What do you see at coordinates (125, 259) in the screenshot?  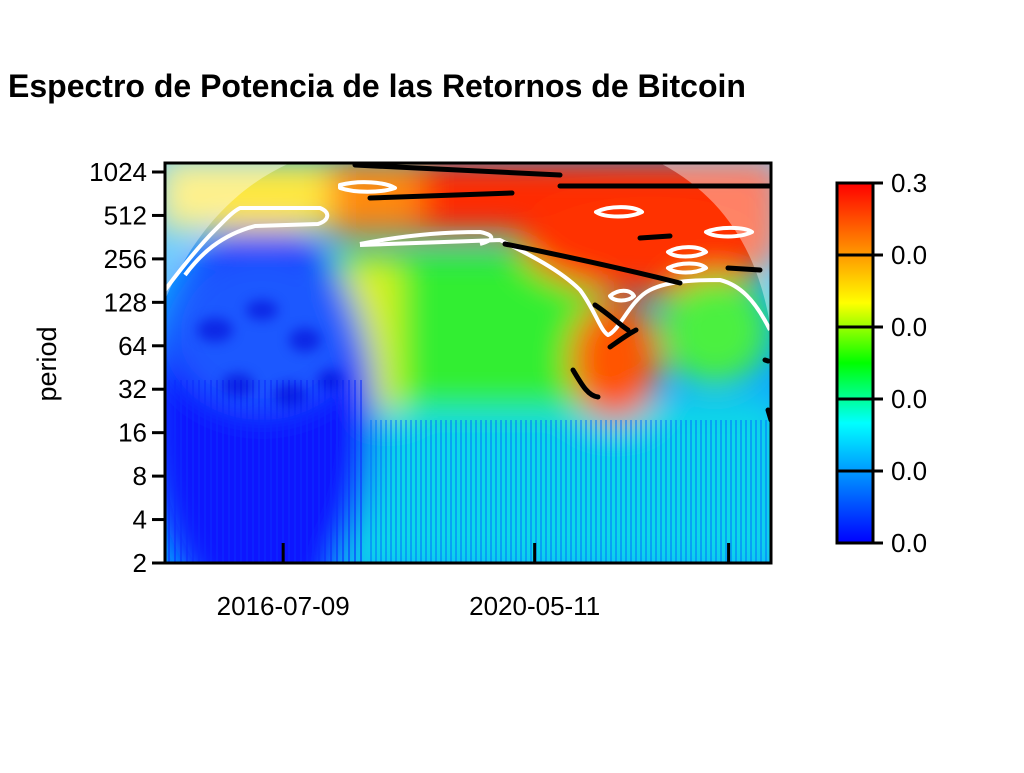 I see `y-tick-label: 256` at bounding box center [125, 259].